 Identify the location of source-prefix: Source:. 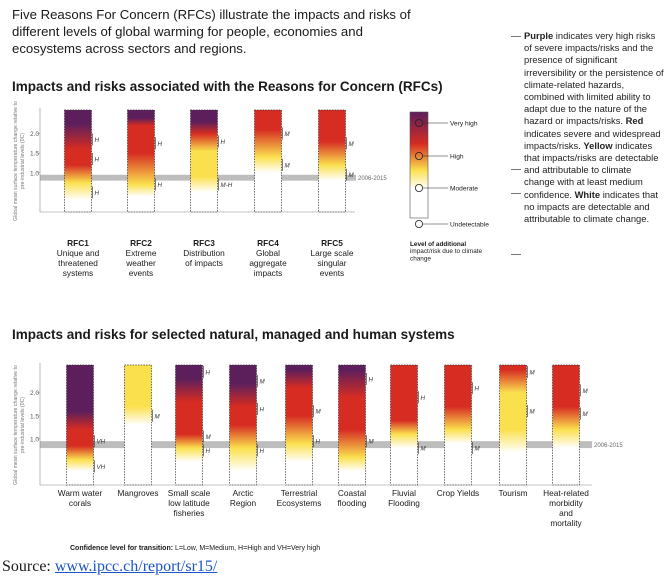
(28, 566).